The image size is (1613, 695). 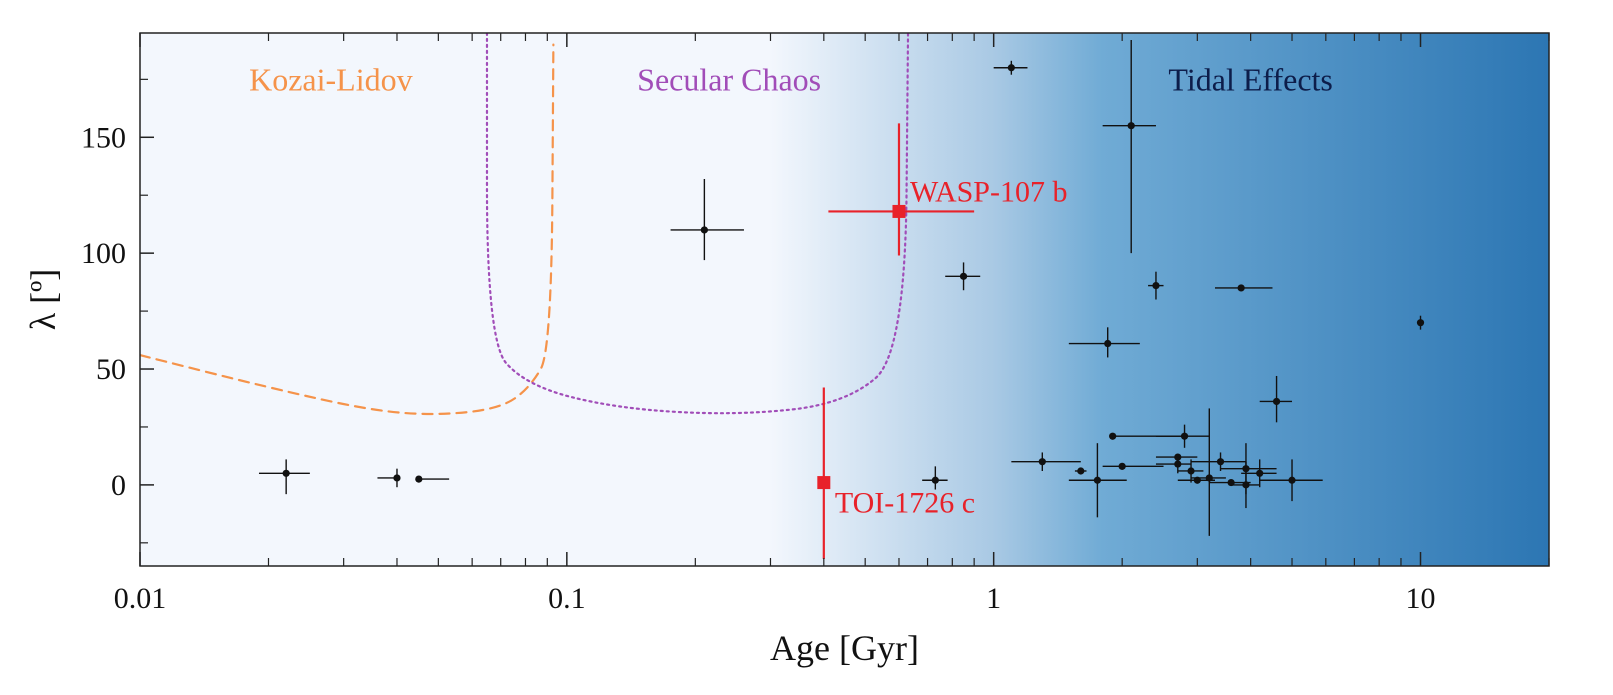 What do you see at coordinates (905, 503) in the screenshot?
I see `planet-label: TOI-1726 c` at bounding box center [905, 503].